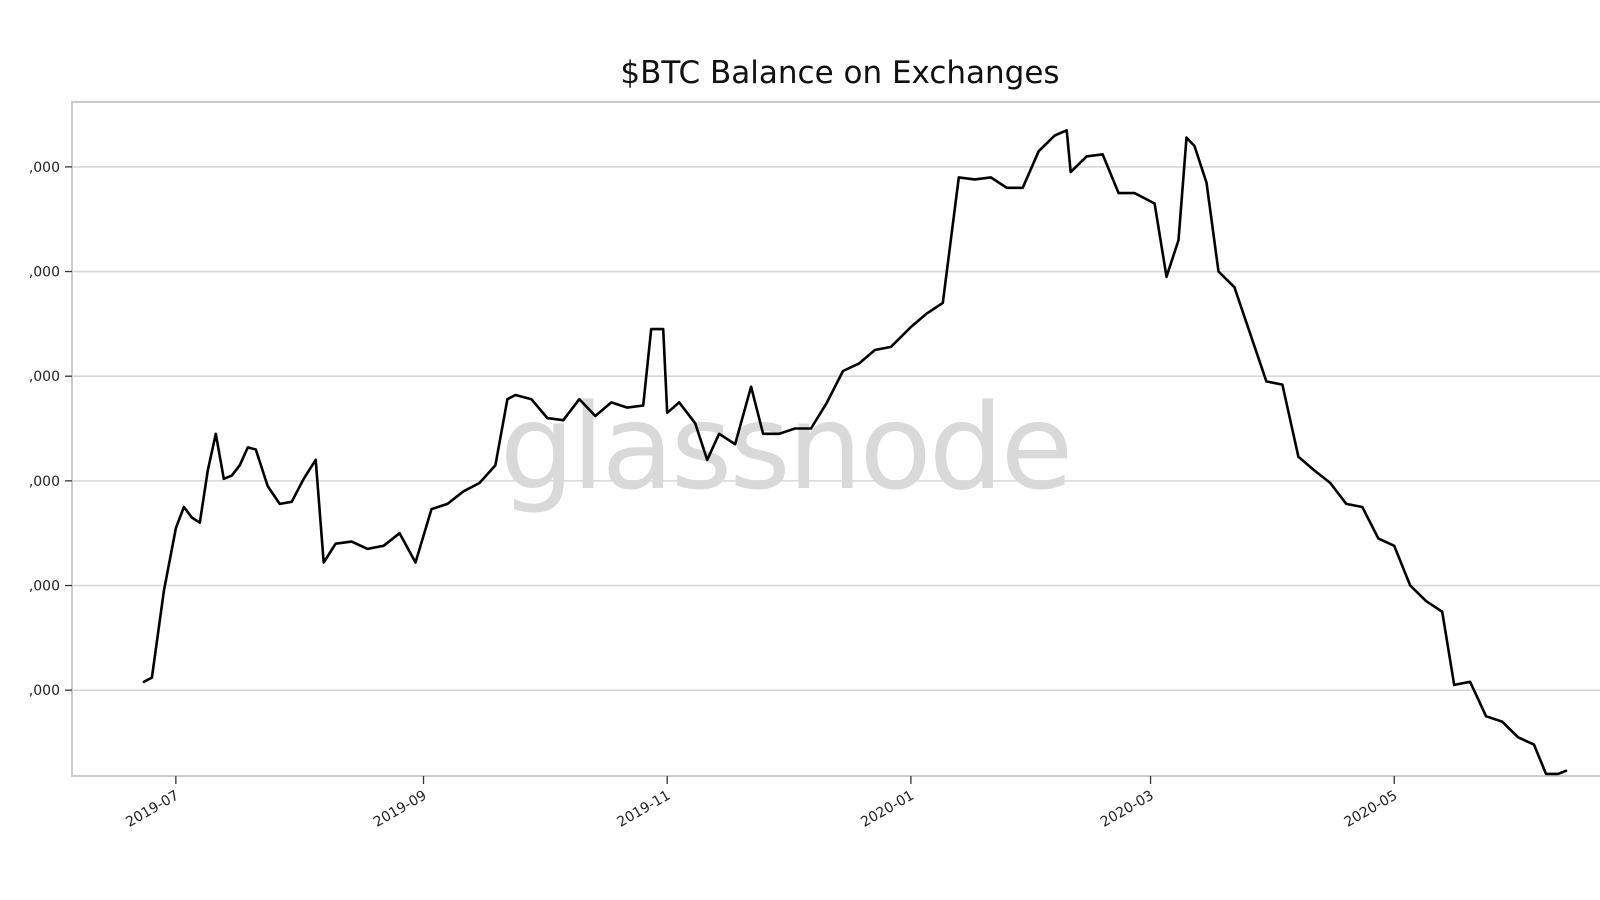  I want to click on x-tick-label: 2020-03, so click(1127, 809).